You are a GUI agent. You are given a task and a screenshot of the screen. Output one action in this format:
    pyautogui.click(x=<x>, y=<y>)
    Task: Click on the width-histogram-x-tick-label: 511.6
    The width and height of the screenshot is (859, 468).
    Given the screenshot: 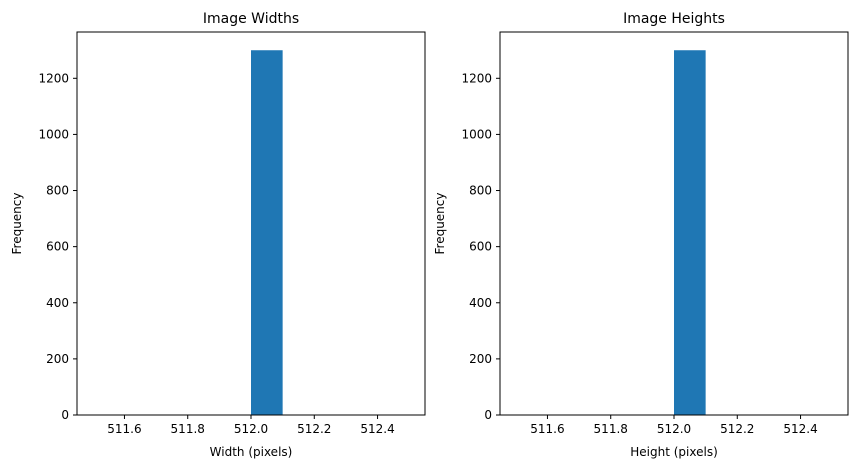 What is the action you would take?
    pyautogui.click(x=124, y=429)
    